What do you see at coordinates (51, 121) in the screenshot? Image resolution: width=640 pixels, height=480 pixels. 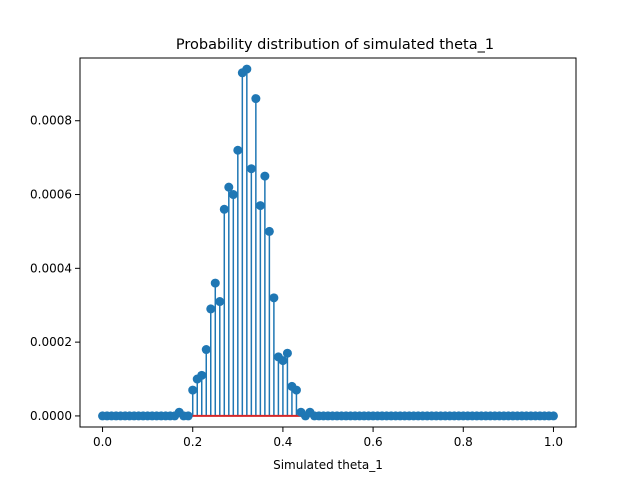 I see `y-tick-label: 0.0008` at bounding box center [51, 121].